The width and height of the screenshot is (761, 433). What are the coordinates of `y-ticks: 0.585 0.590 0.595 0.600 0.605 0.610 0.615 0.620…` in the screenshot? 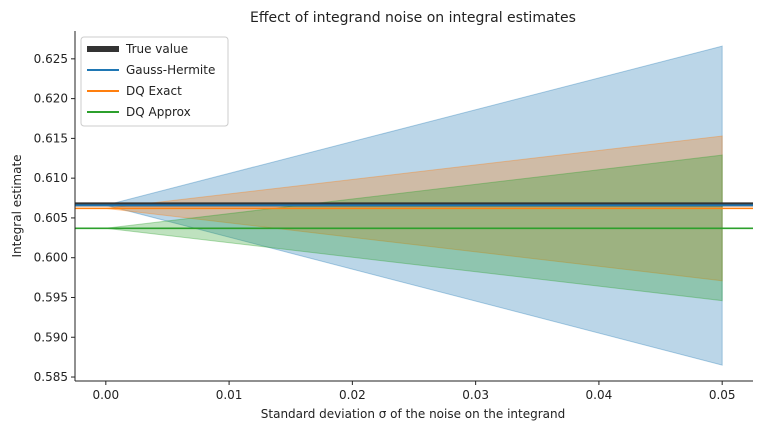 It's located at (54, 218).